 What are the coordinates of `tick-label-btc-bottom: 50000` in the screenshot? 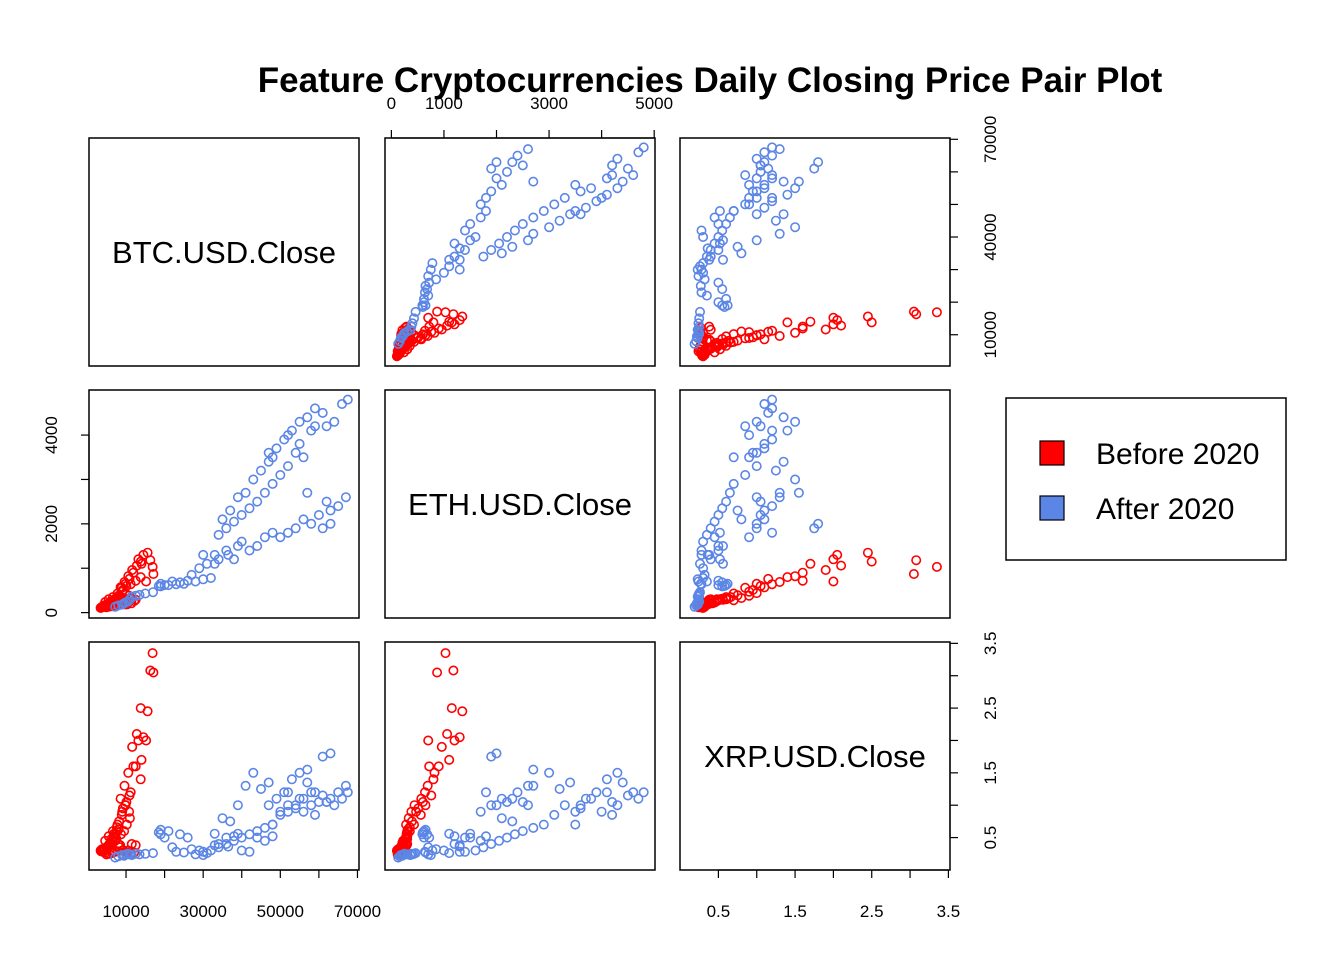 It's located at (280, 911).